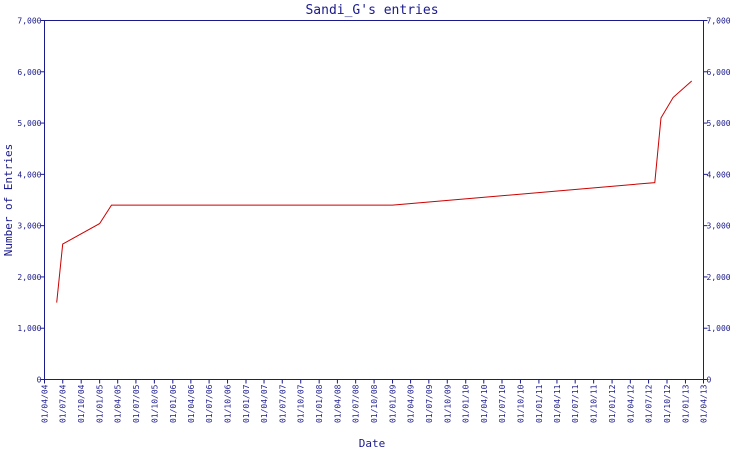 This screenshot has height=450, width=750. Describe the element at coordinates (209, 403) in the screenshot. I see `x-tick-label: 01/07/06` at that location.